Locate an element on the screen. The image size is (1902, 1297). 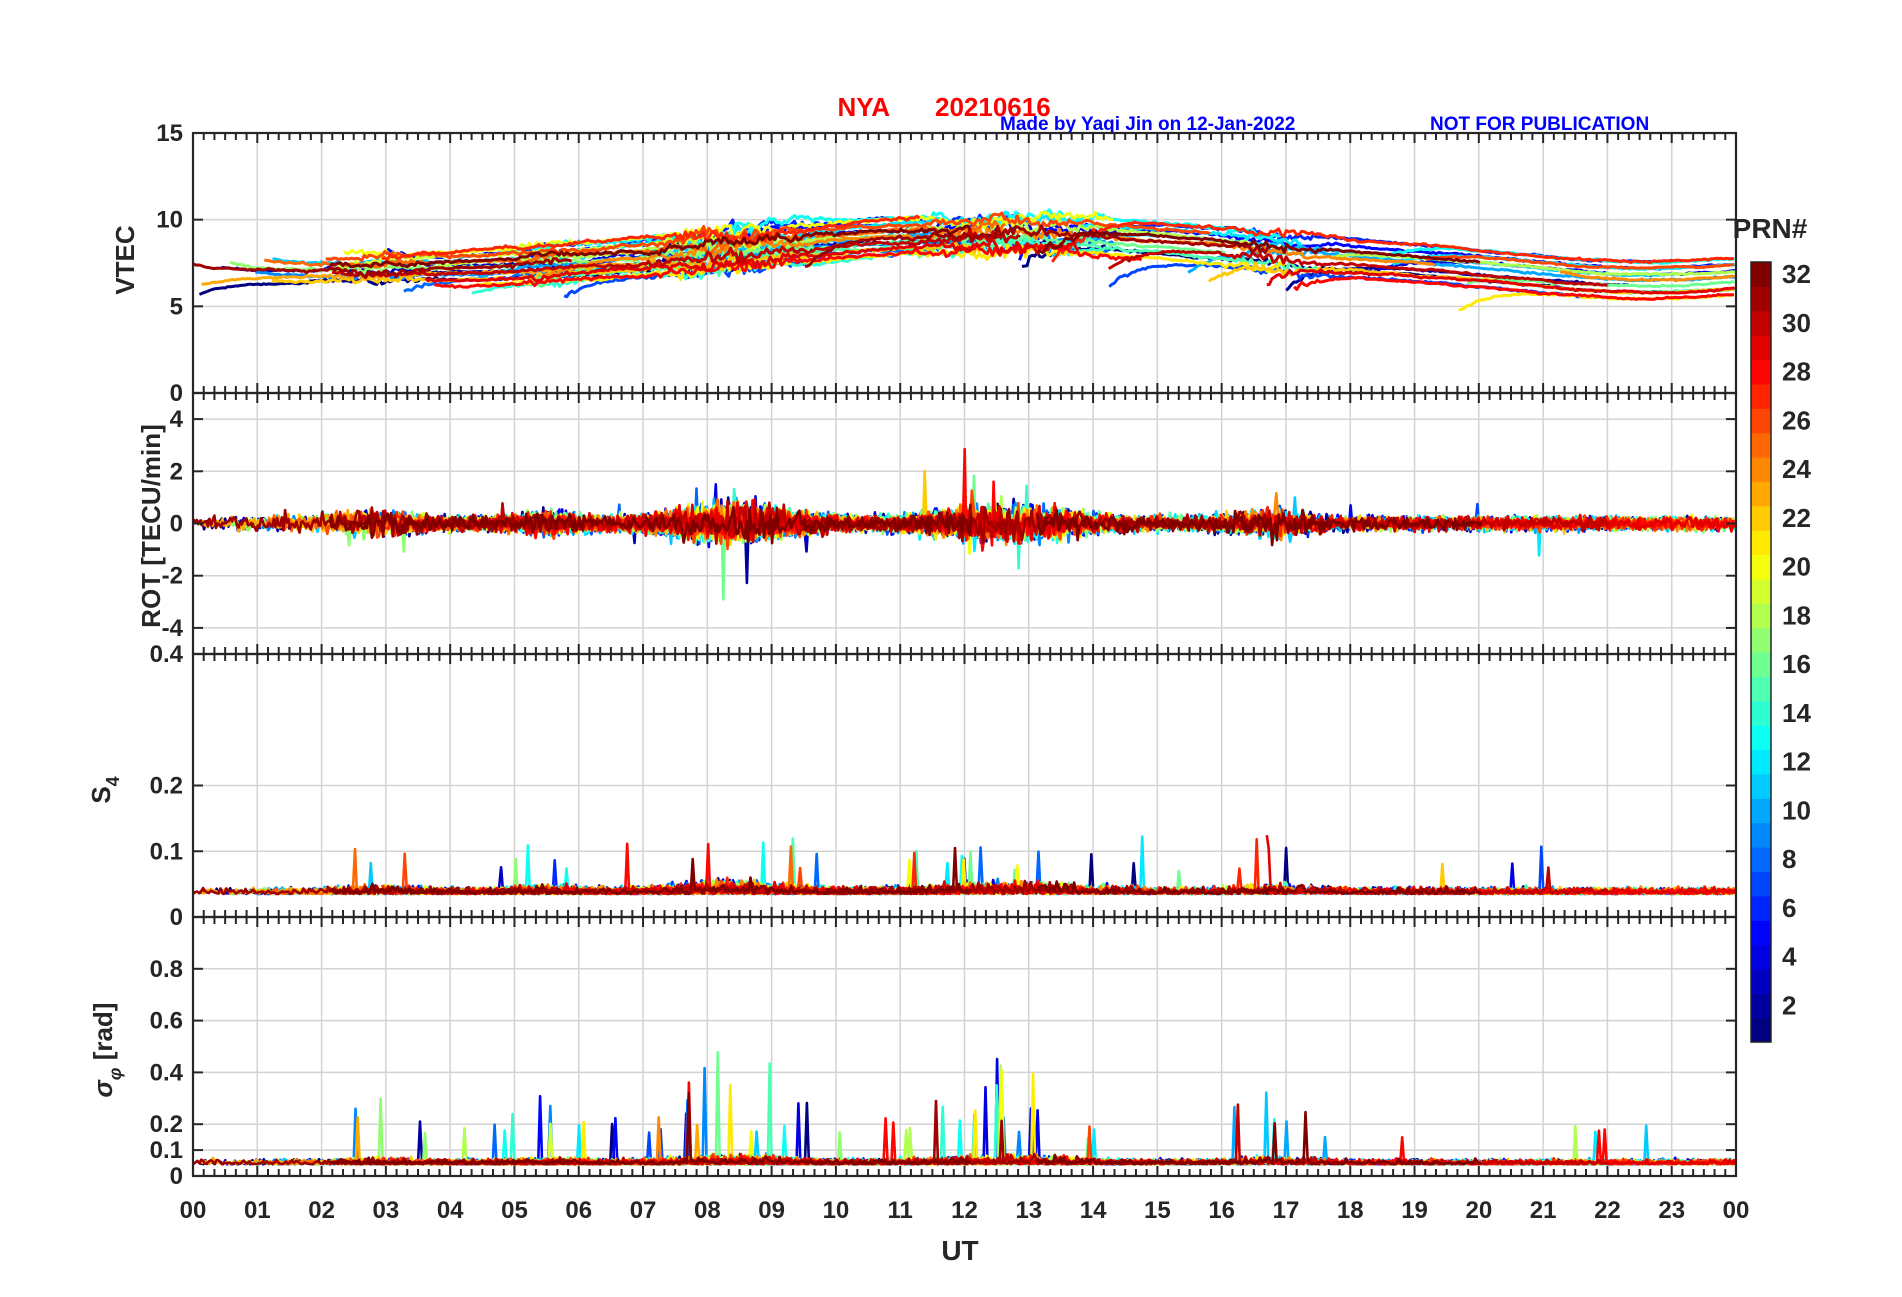
x-tick-label: 00 is located at coordinates (193, 1210).